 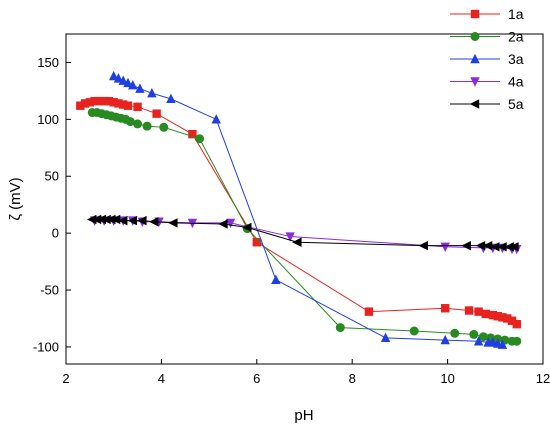 I want to click on legend-label: 3a, so click(x=516, y=59).